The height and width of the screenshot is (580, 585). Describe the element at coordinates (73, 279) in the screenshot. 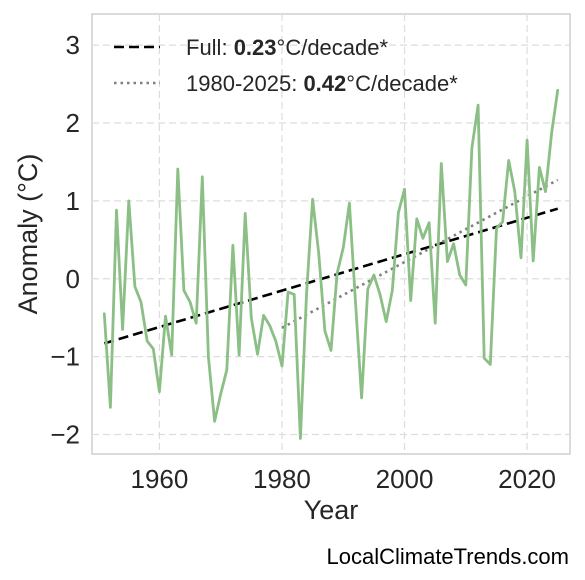

I see `y-tick-label: 0` at that location.